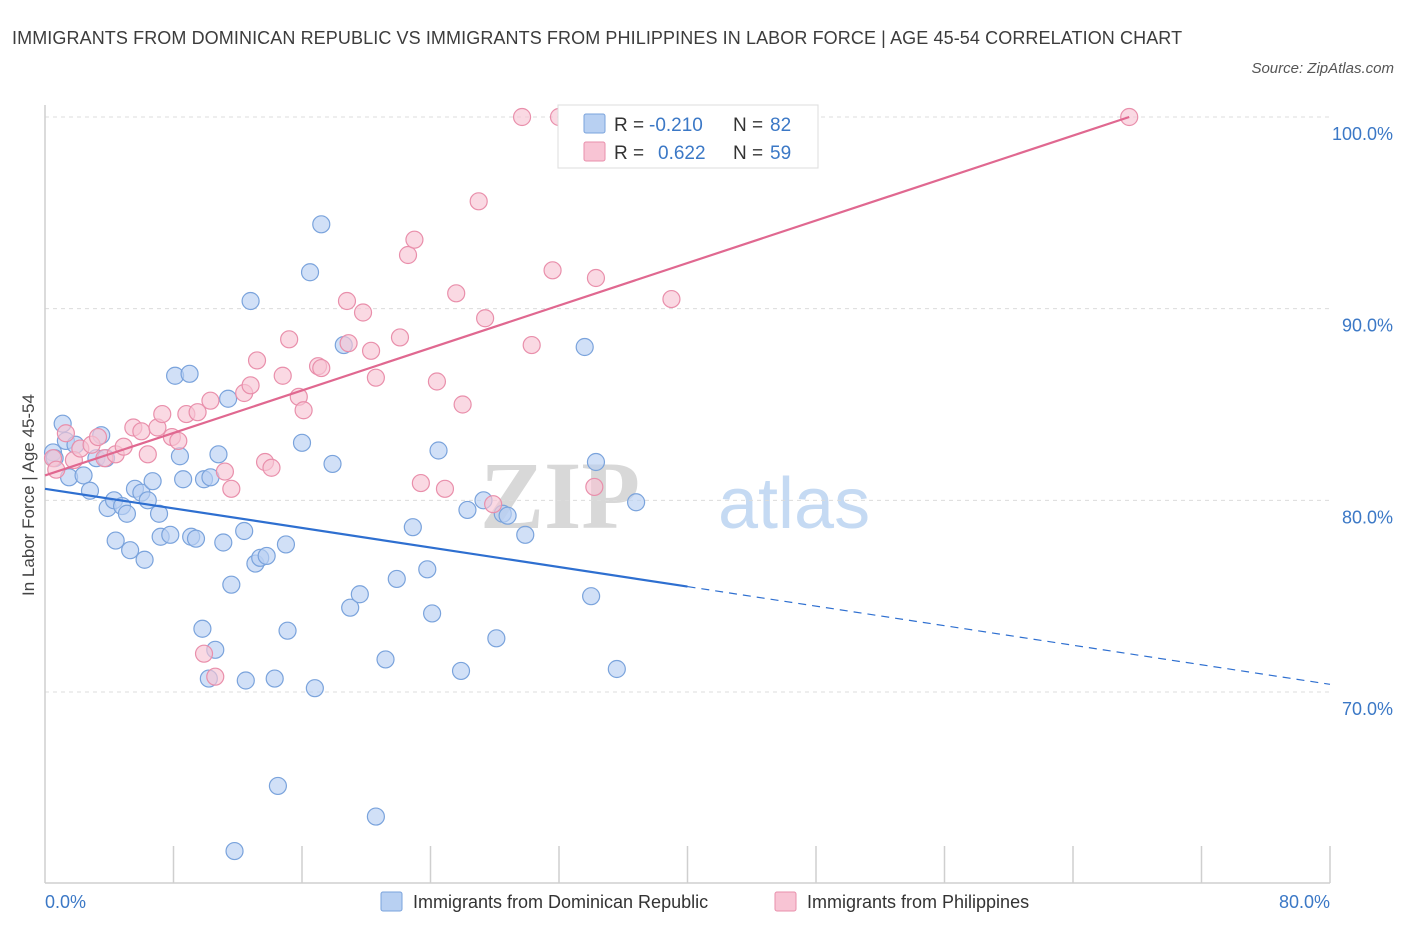  I want to click on stats-n-label-pink: N =, so click(748, 153).